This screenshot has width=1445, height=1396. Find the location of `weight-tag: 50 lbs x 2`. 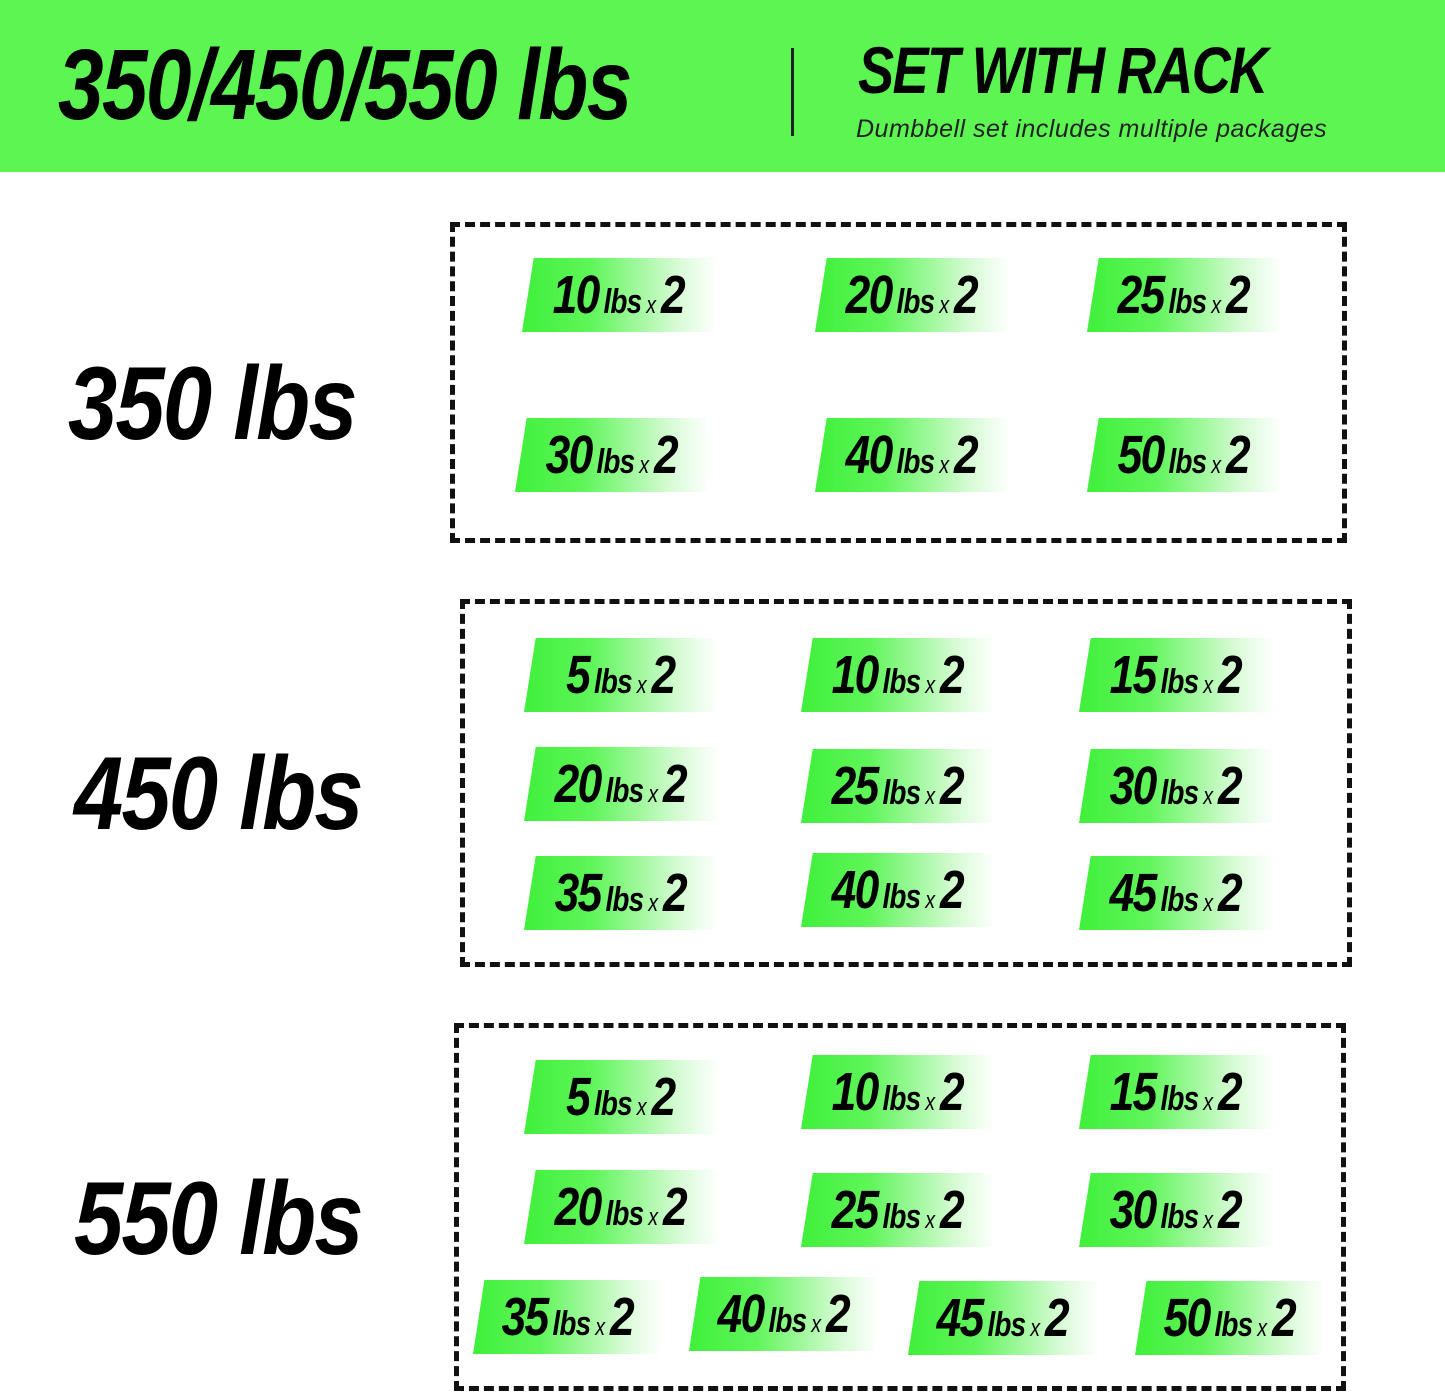

weight-tag: 50 lbs x 2 is located at coordinates (1230, 1318).